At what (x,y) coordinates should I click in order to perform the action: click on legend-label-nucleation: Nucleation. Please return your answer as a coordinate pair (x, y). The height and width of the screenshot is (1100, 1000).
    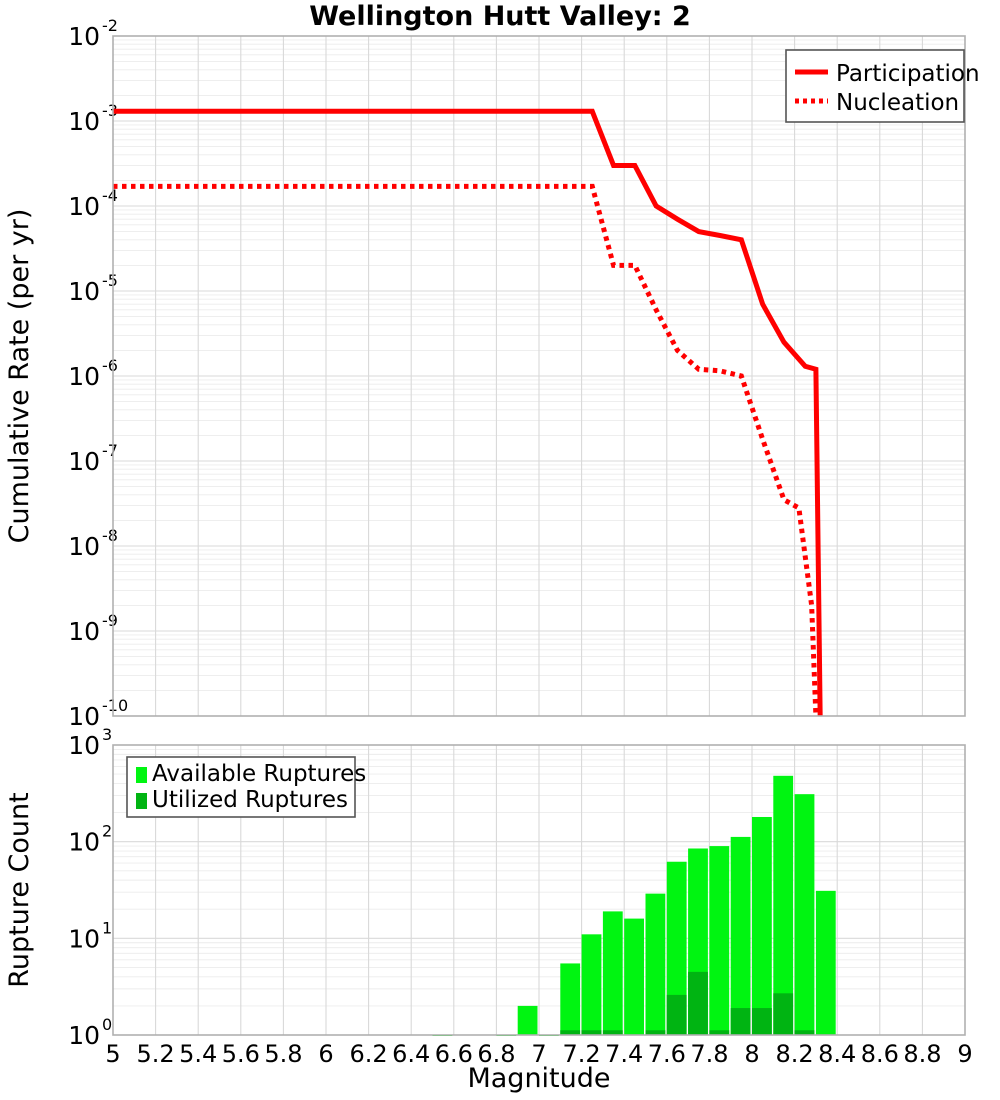
    Looking at the image, I should click on (897, 103).